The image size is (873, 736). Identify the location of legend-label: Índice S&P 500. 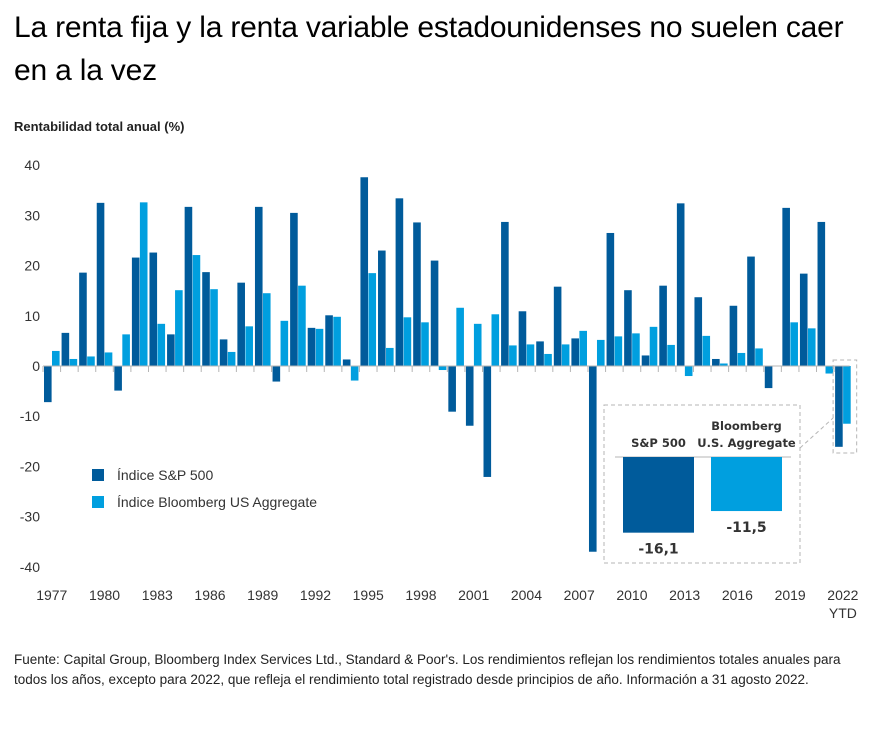
(165, 475).